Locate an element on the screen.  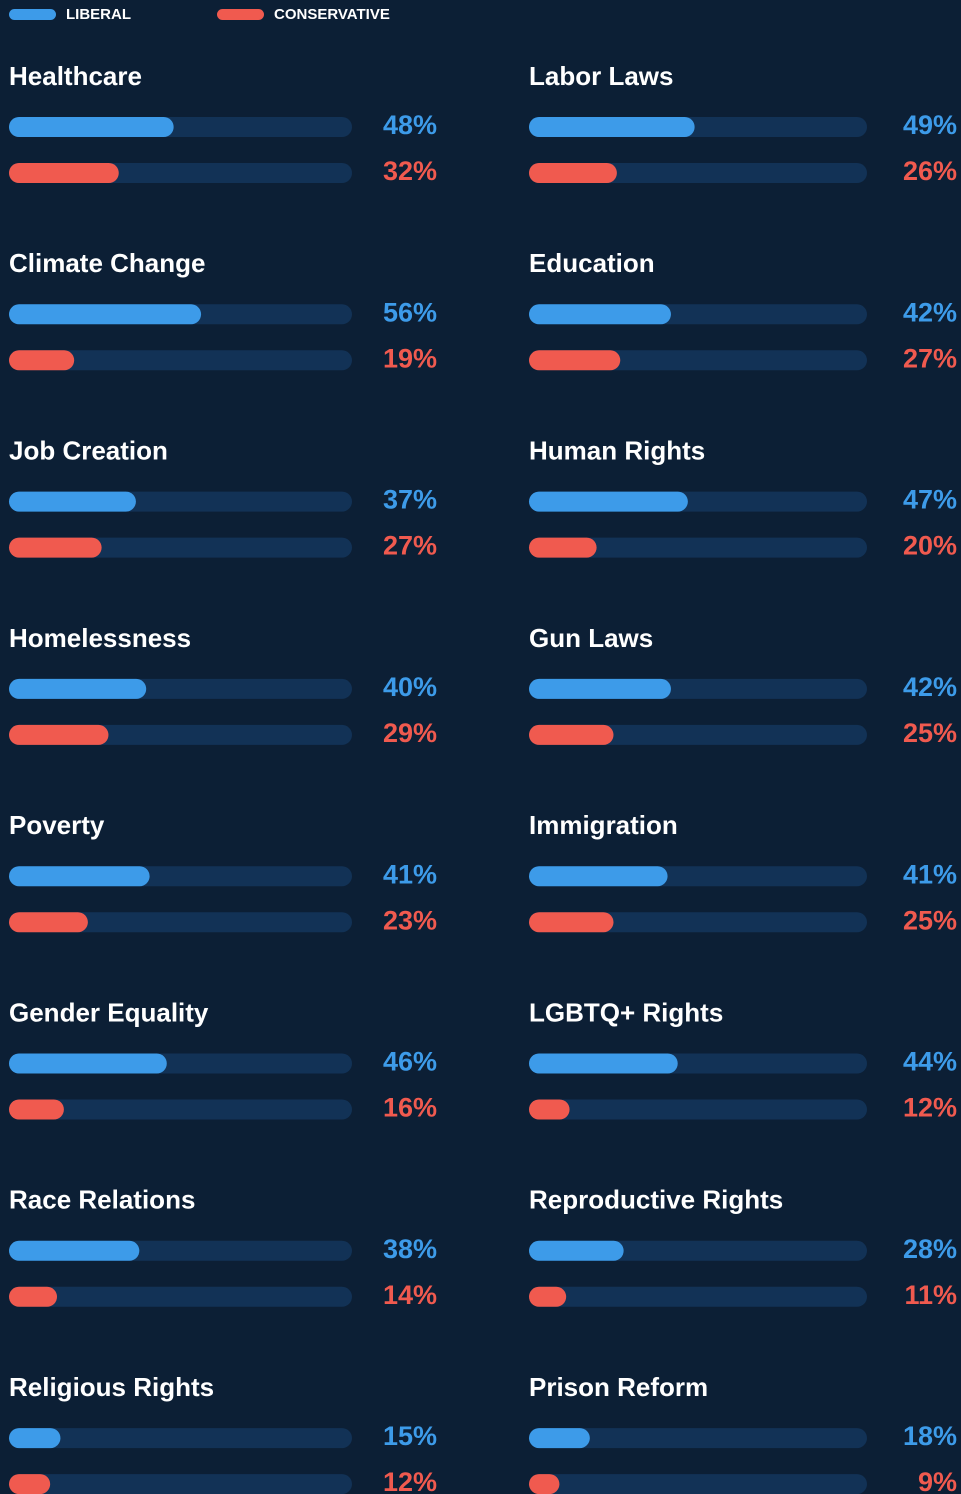
value-label: 47% is located at coordinates (930, 500).